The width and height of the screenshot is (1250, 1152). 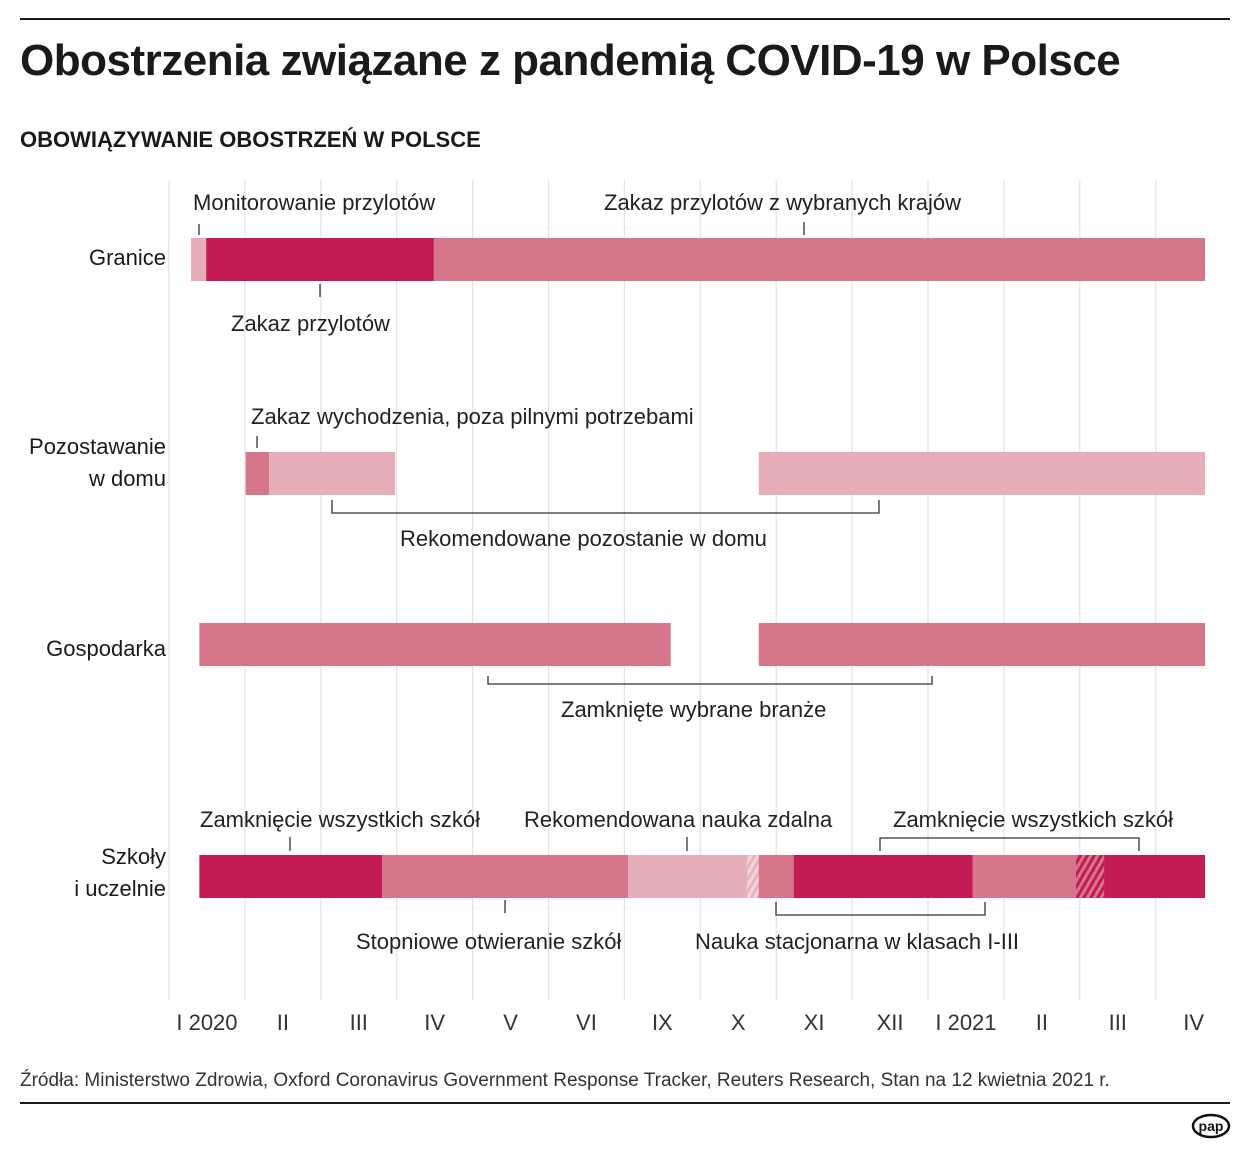 I want to click on row-label-pozostawanie-2: w domu, so click(x=127, y=478).